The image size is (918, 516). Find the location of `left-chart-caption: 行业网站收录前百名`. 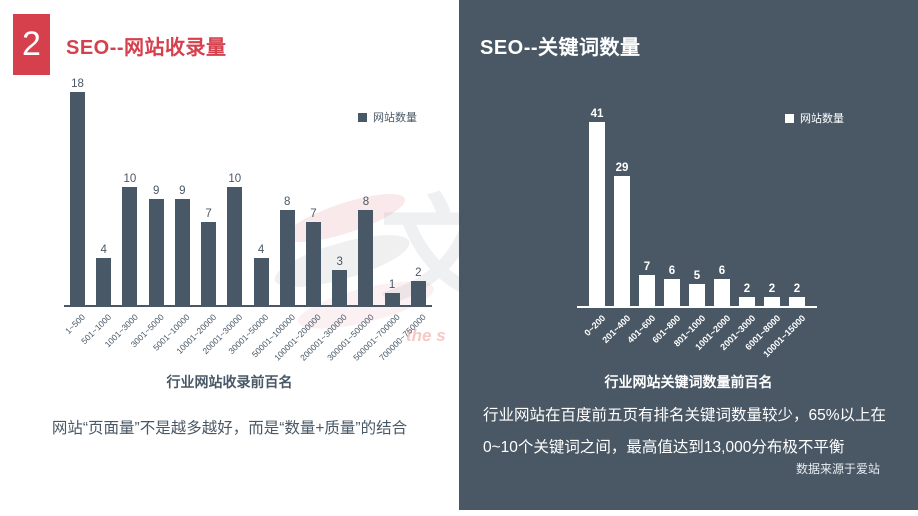

left-chart-caption: 行业网站收录前百名 is located at coordinates (229, 382).